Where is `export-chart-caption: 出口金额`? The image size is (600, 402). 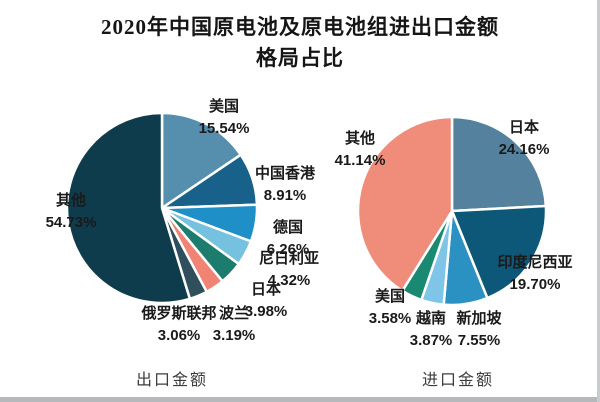
export-chart-caption: 出口金额 is located at coordinates (172, 380).